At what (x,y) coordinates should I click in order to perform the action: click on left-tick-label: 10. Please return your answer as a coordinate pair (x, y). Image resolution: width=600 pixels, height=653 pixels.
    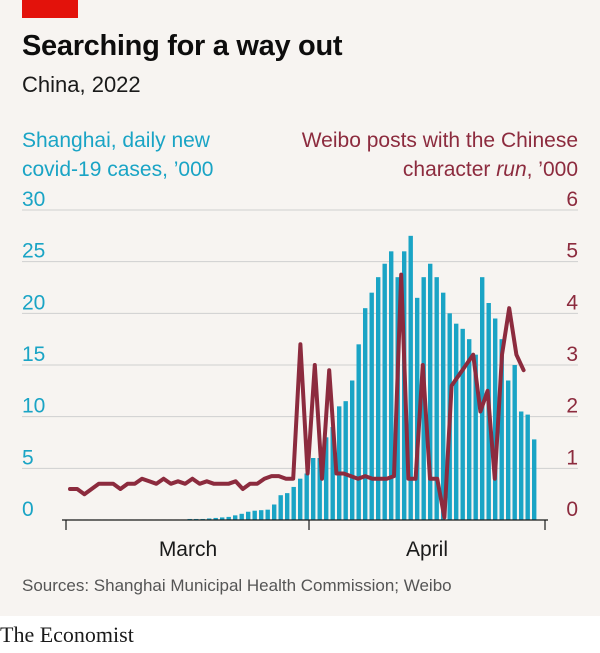
    Looking at the image, I should click on (33, 406).